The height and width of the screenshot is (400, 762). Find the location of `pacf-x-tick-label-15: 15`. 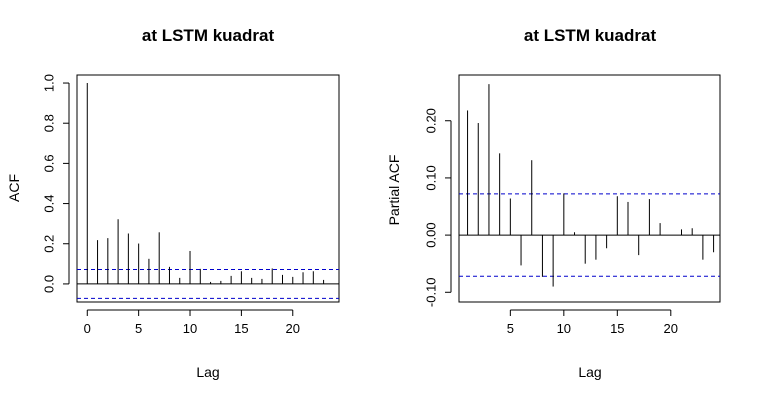

pacf-x-tick-label-15: 15 is located at coordinates (617, 328).